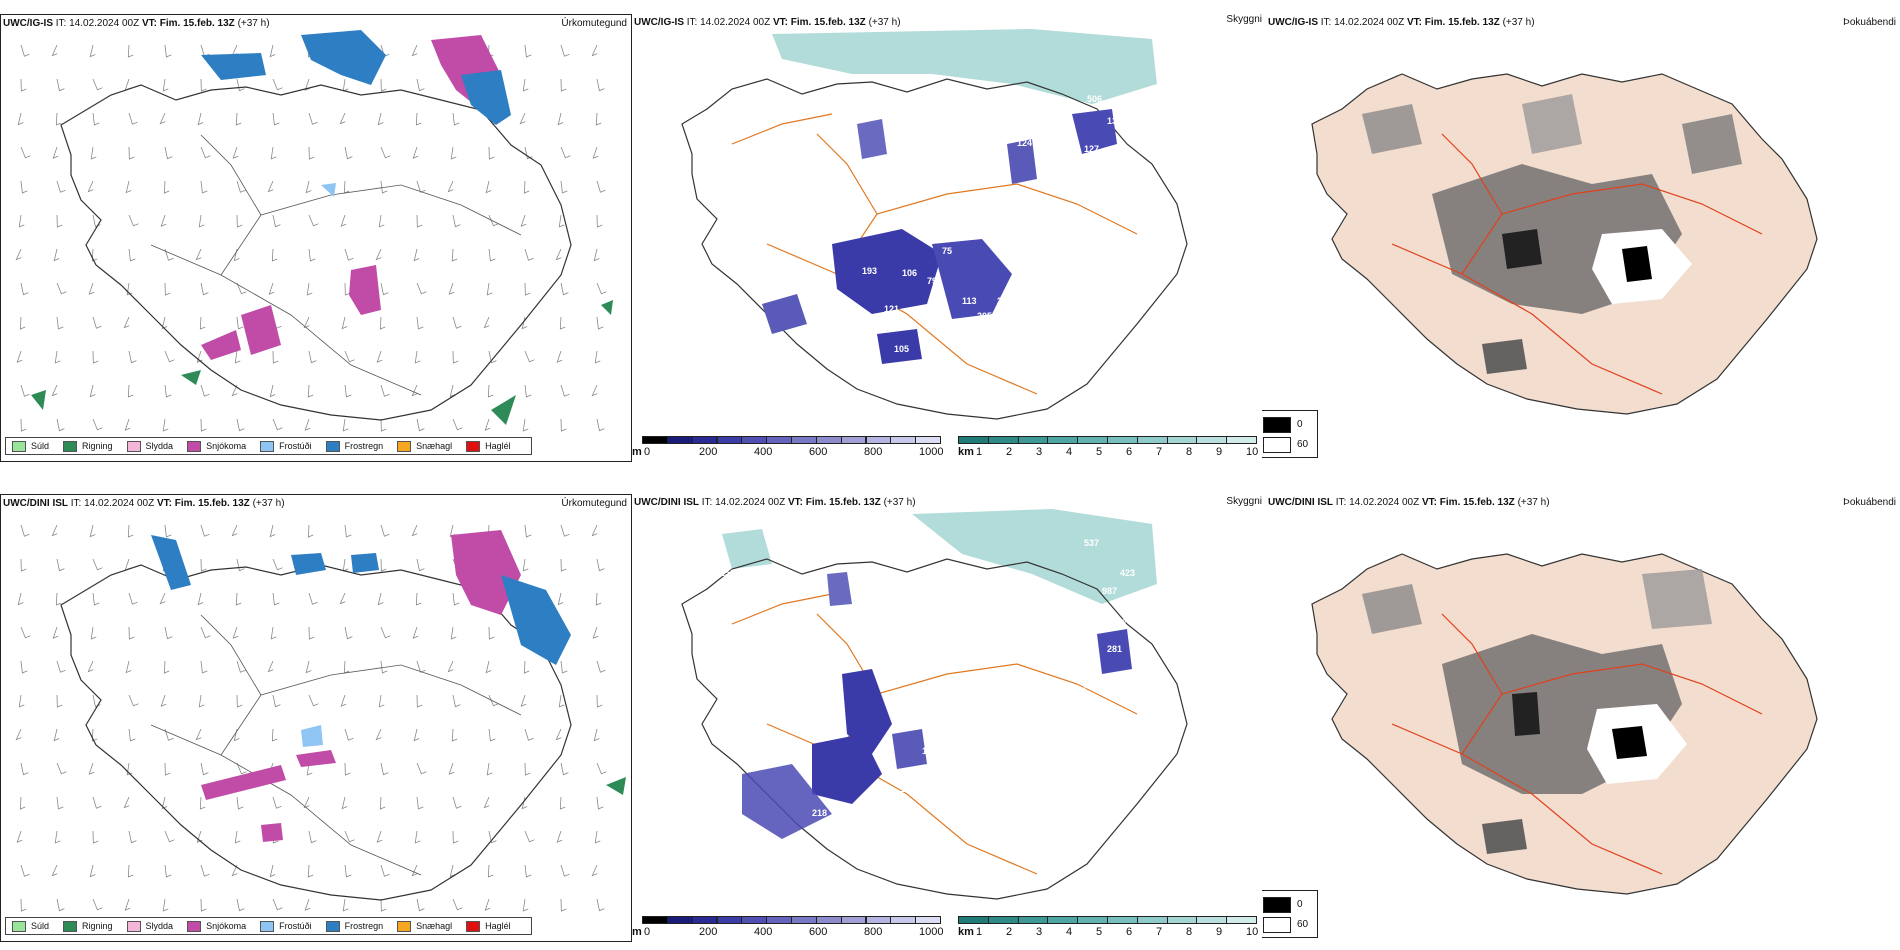  I want to click on colorbar-tick: 0, so click(647, 452).